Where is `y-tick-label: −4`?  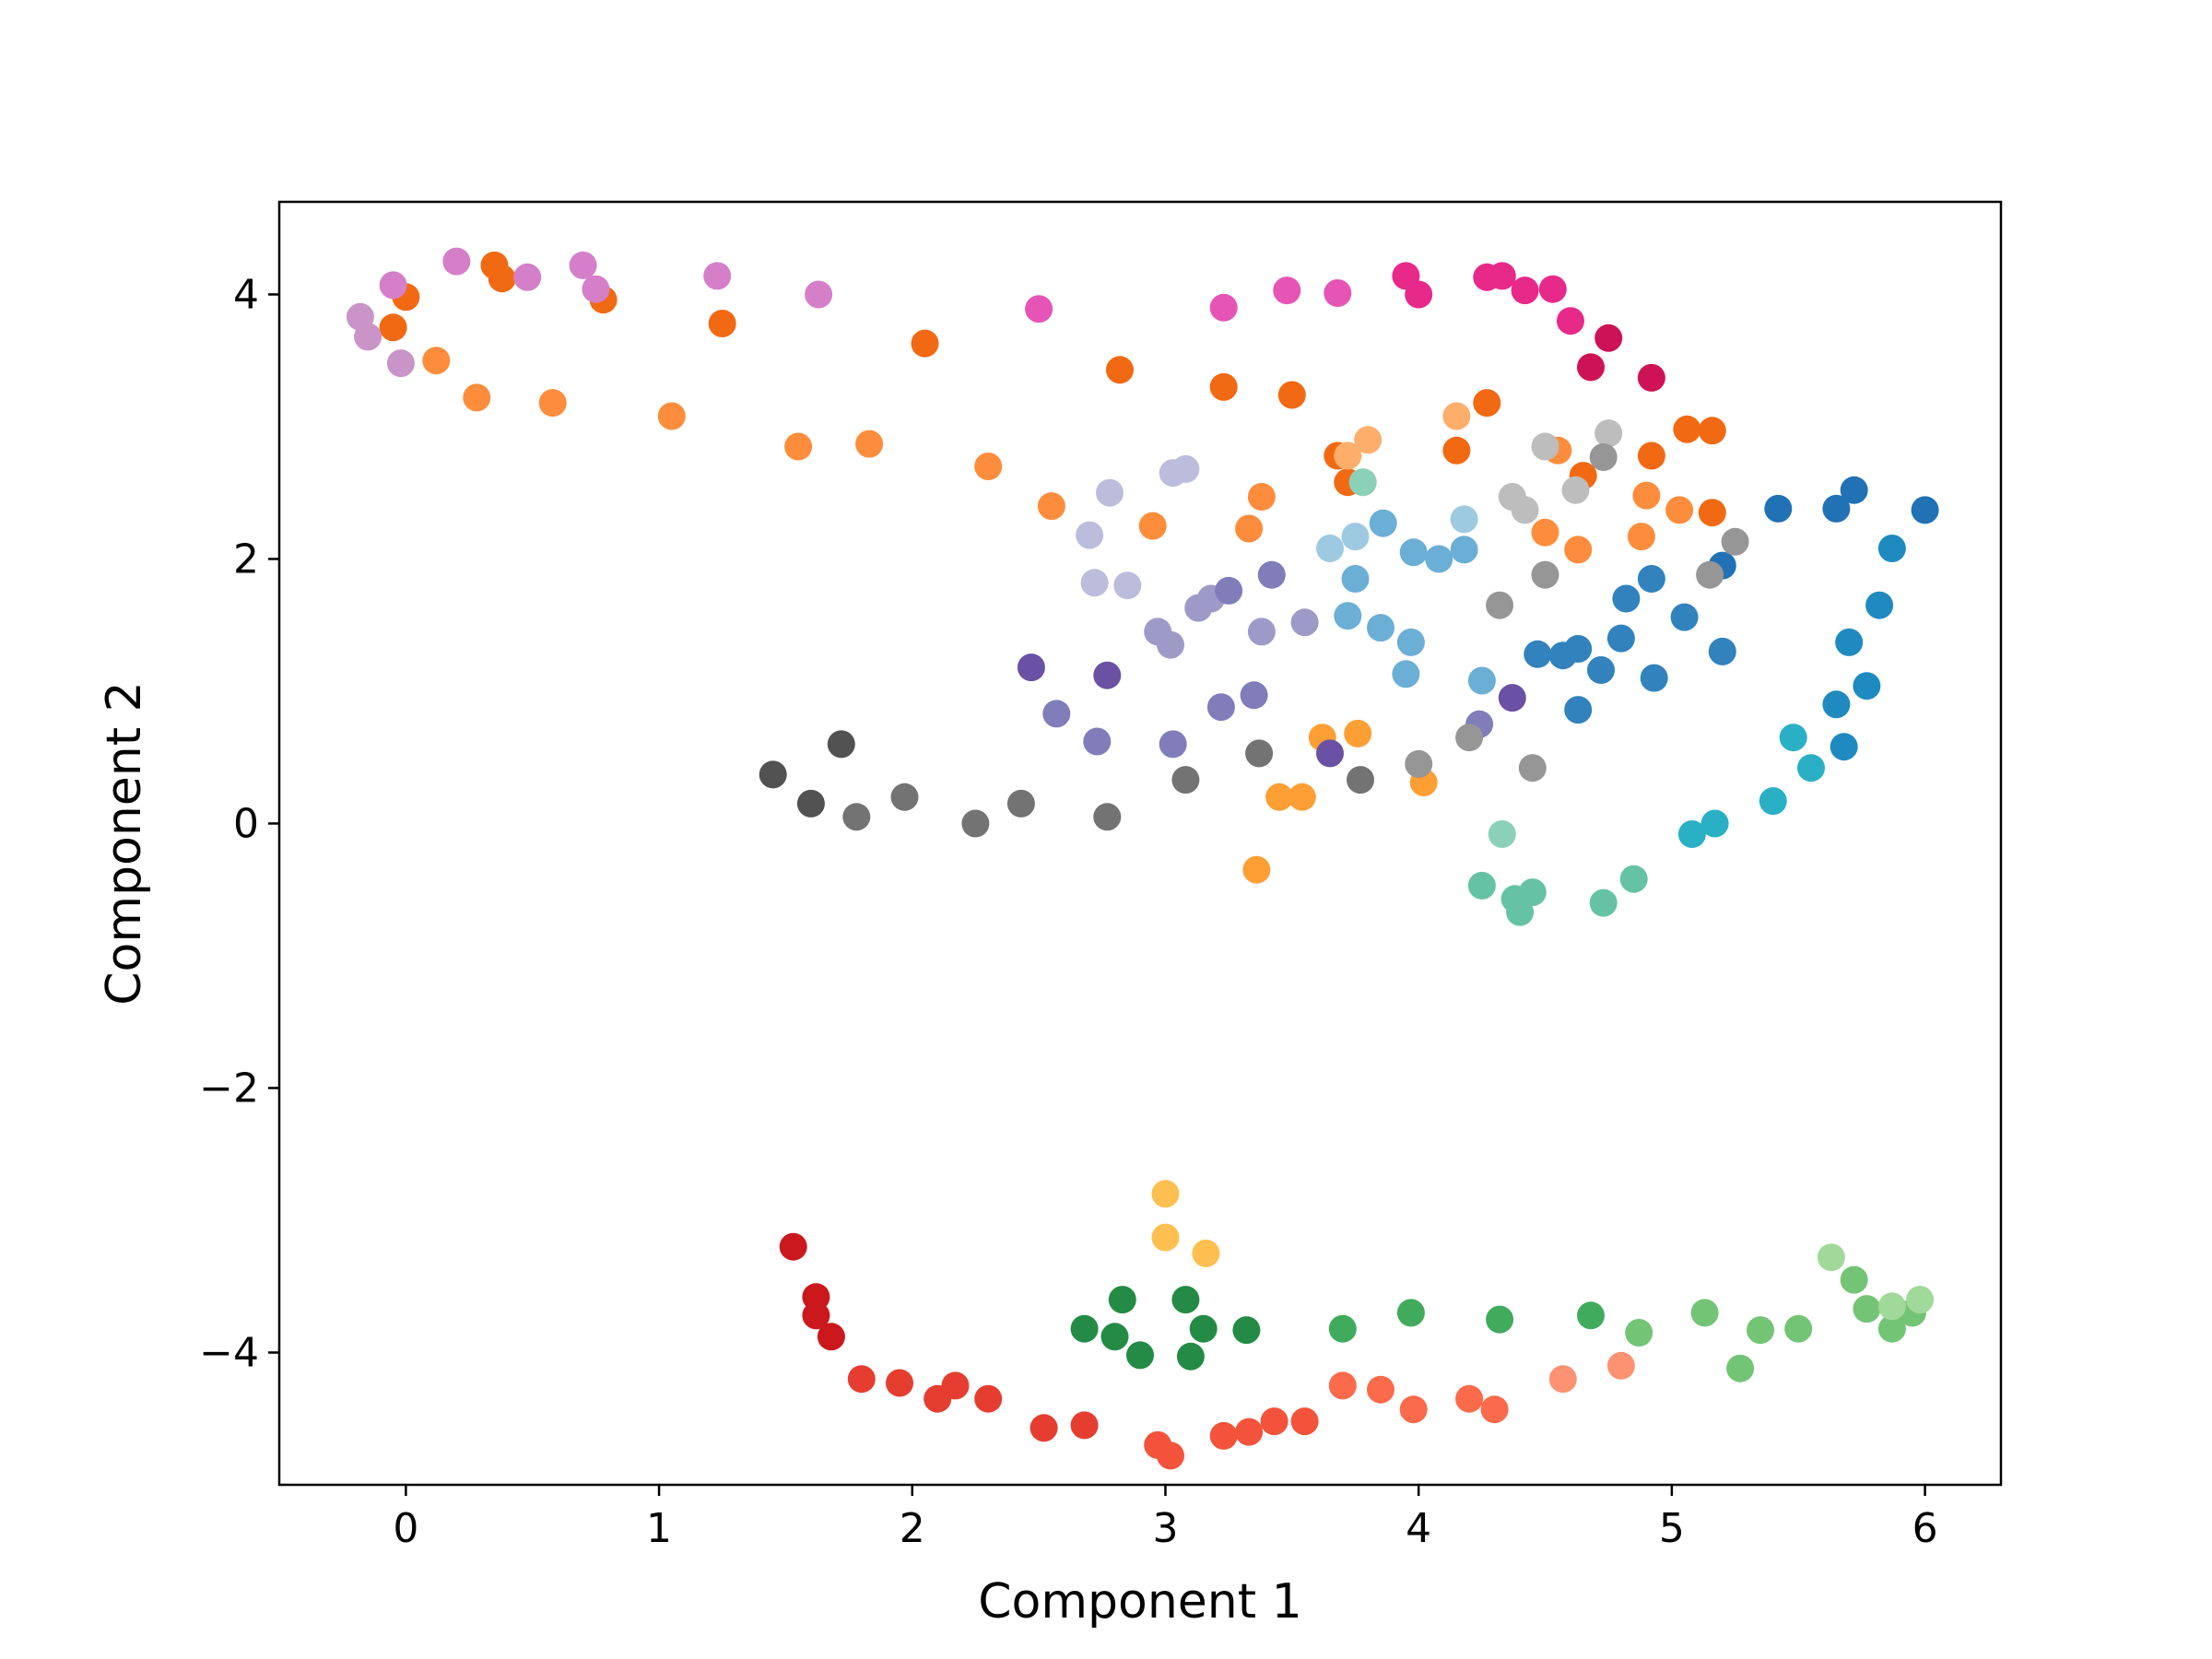 y-tick-label: −4 is located at coordinates (229, 1352).